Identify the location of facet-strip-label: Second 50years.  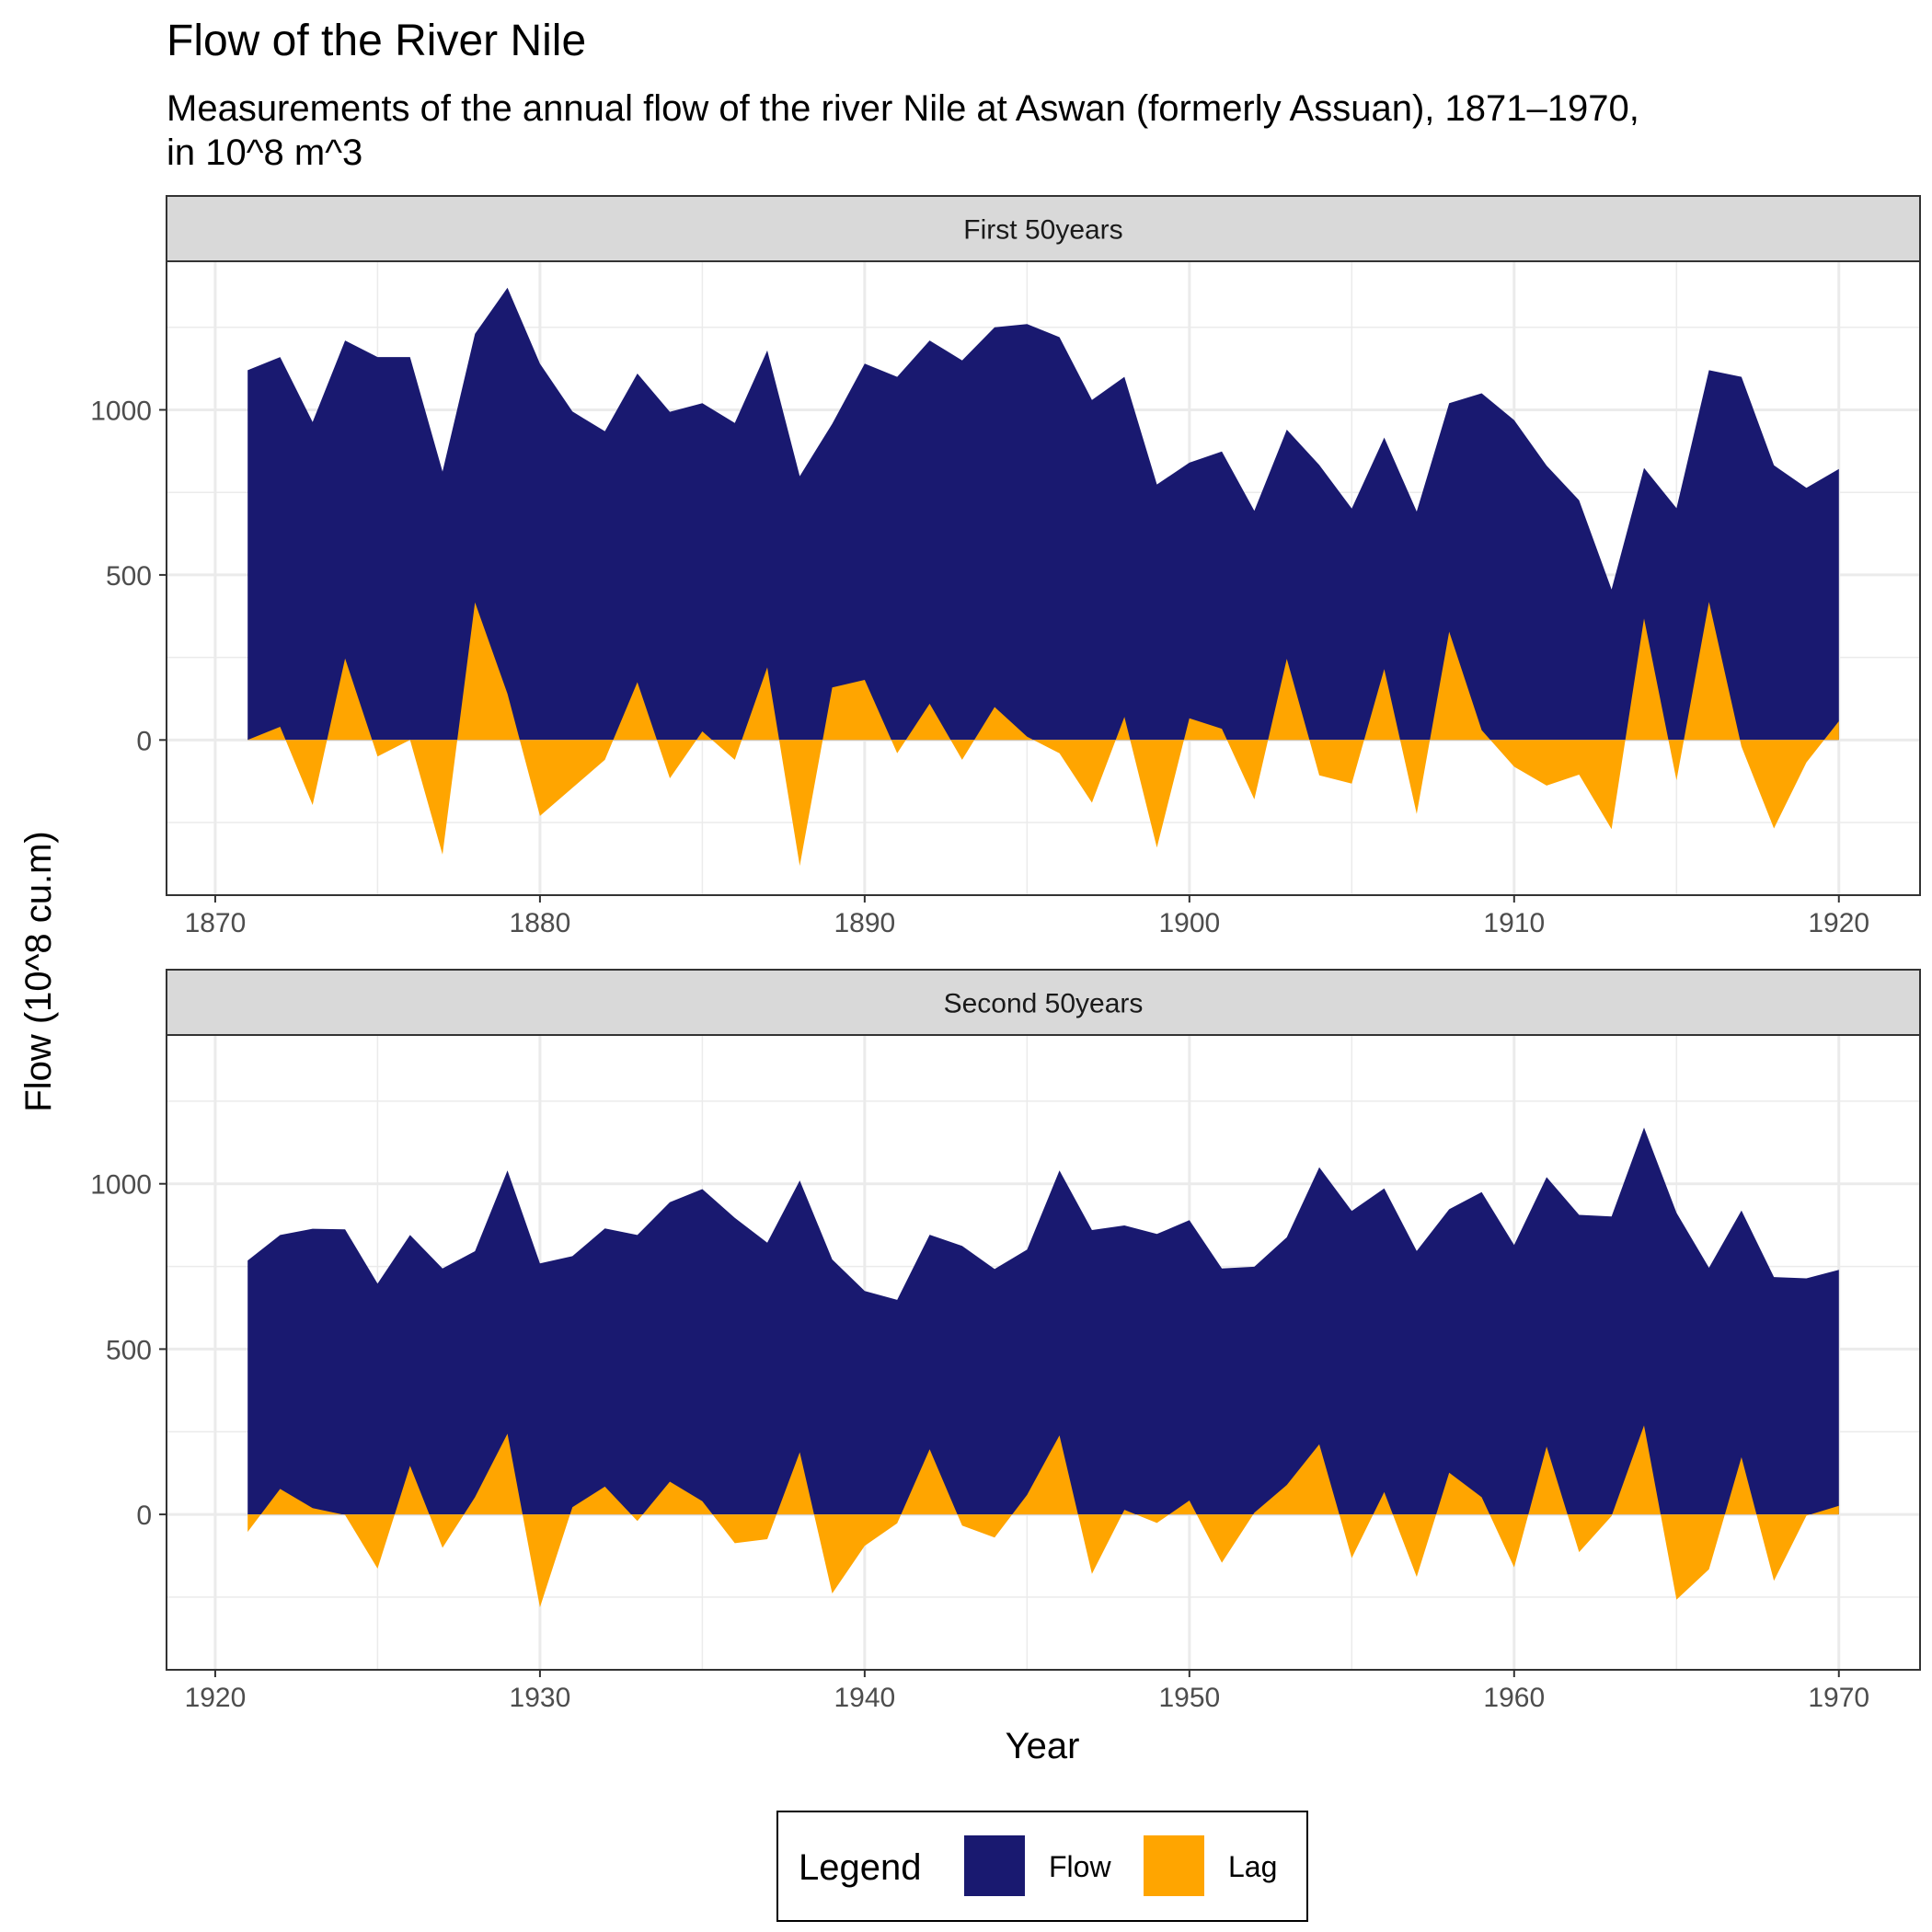
(1044, 1004).